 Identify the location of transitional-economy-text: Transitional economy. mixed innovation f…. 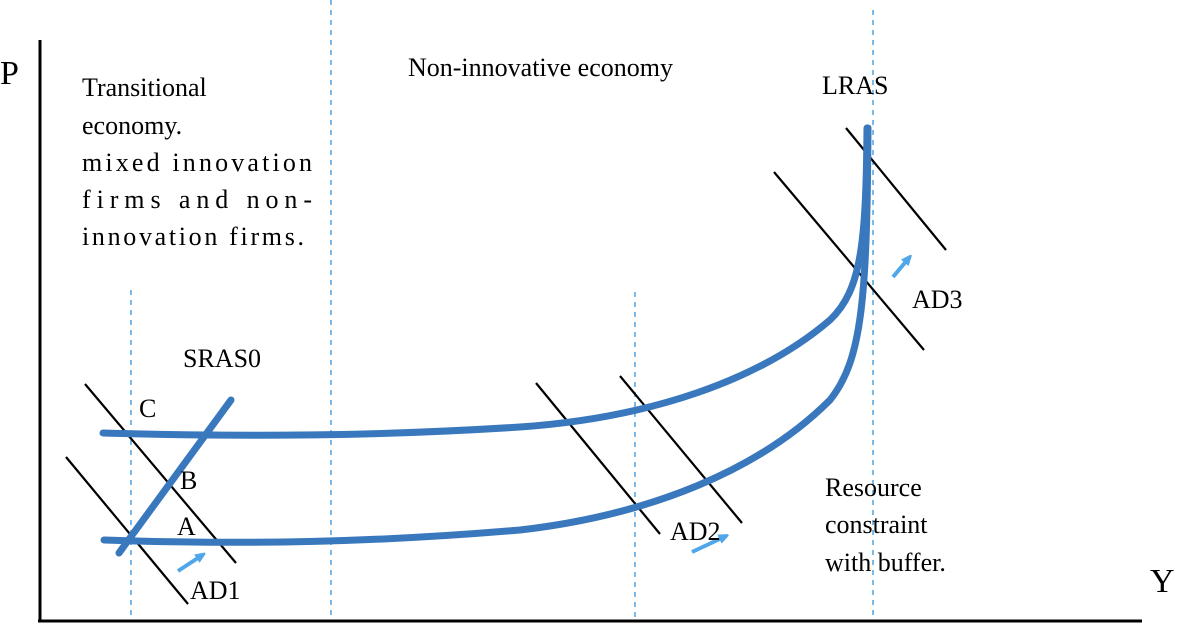
(197, 162).